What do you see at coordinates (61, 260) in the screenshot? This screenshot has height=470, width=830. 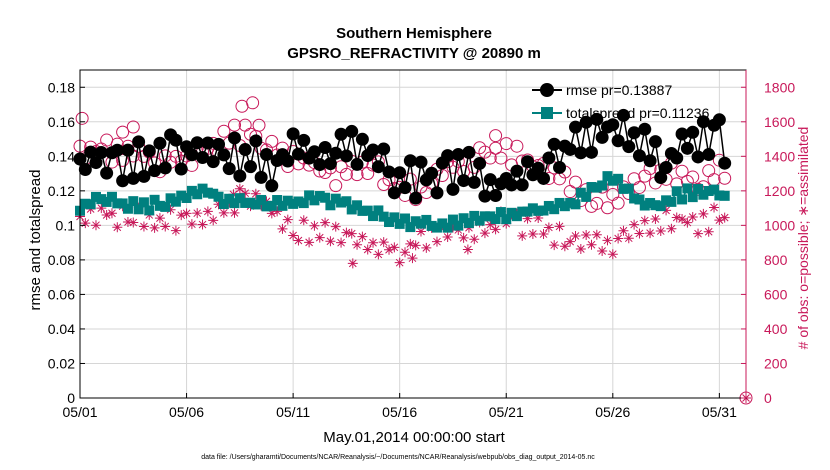 I see `y-tick-label: 0.08` at bounding box center [61, 260].